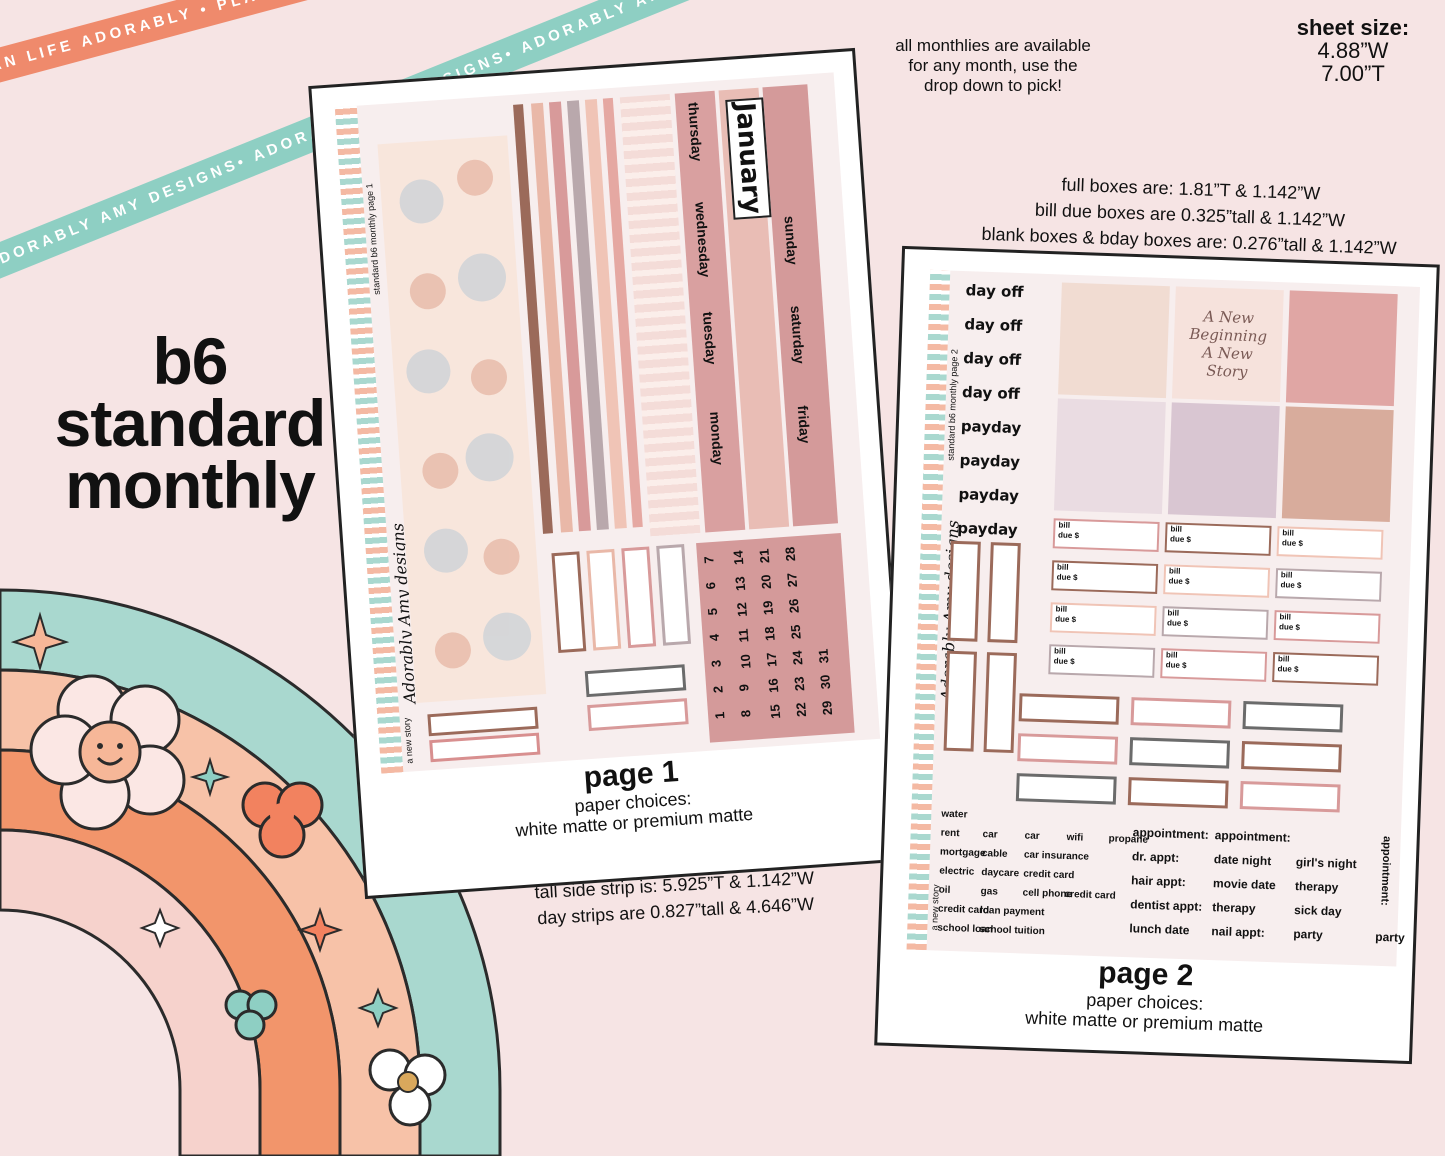 The image size is (1445, 1156). Describe the element at coordinates (793, 606) in the screenshot. I see `date-number: 26` at that location.